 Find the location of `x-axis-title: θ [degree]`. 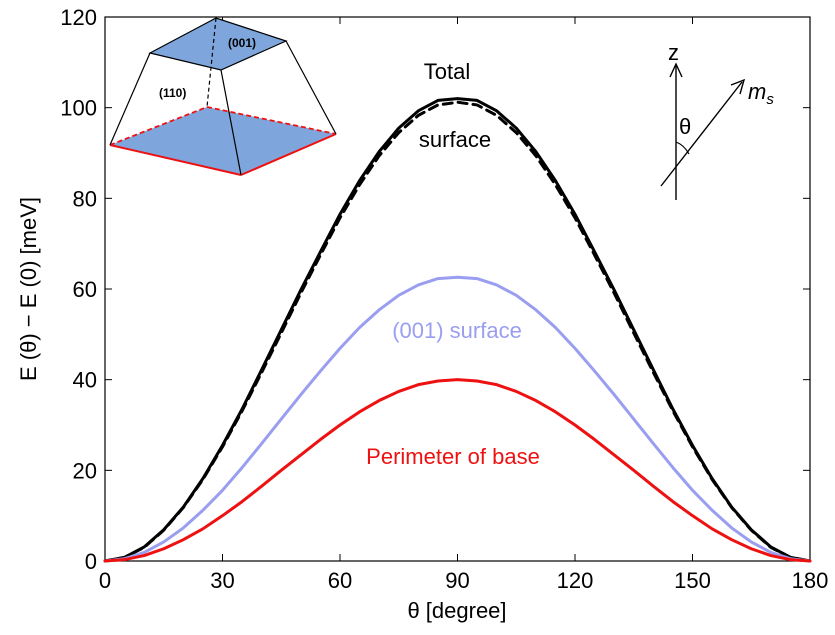

x-axis-title: θ [degree] is located at coordinates (456, 610).